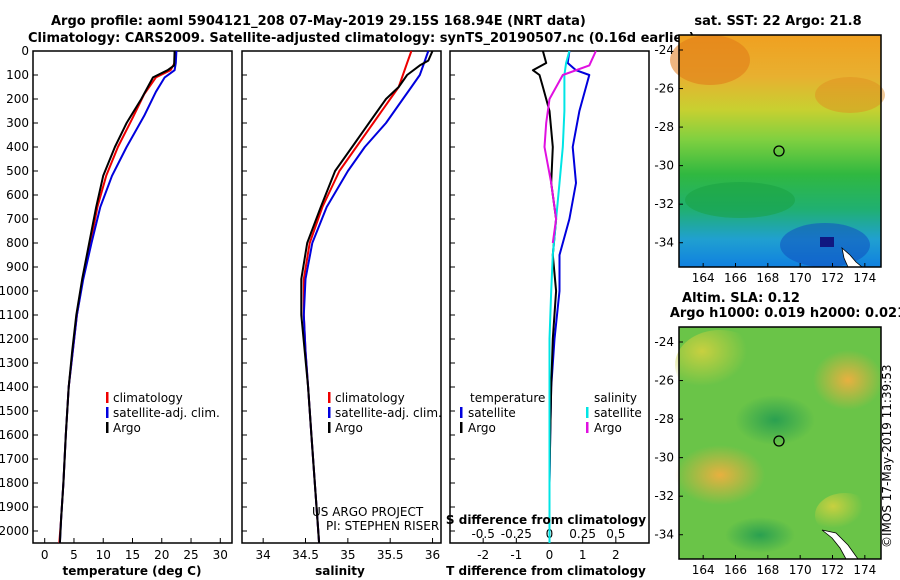  Describe the element at coordinates (850, 95) in the screenshot. I see `warm-patch` at that location.